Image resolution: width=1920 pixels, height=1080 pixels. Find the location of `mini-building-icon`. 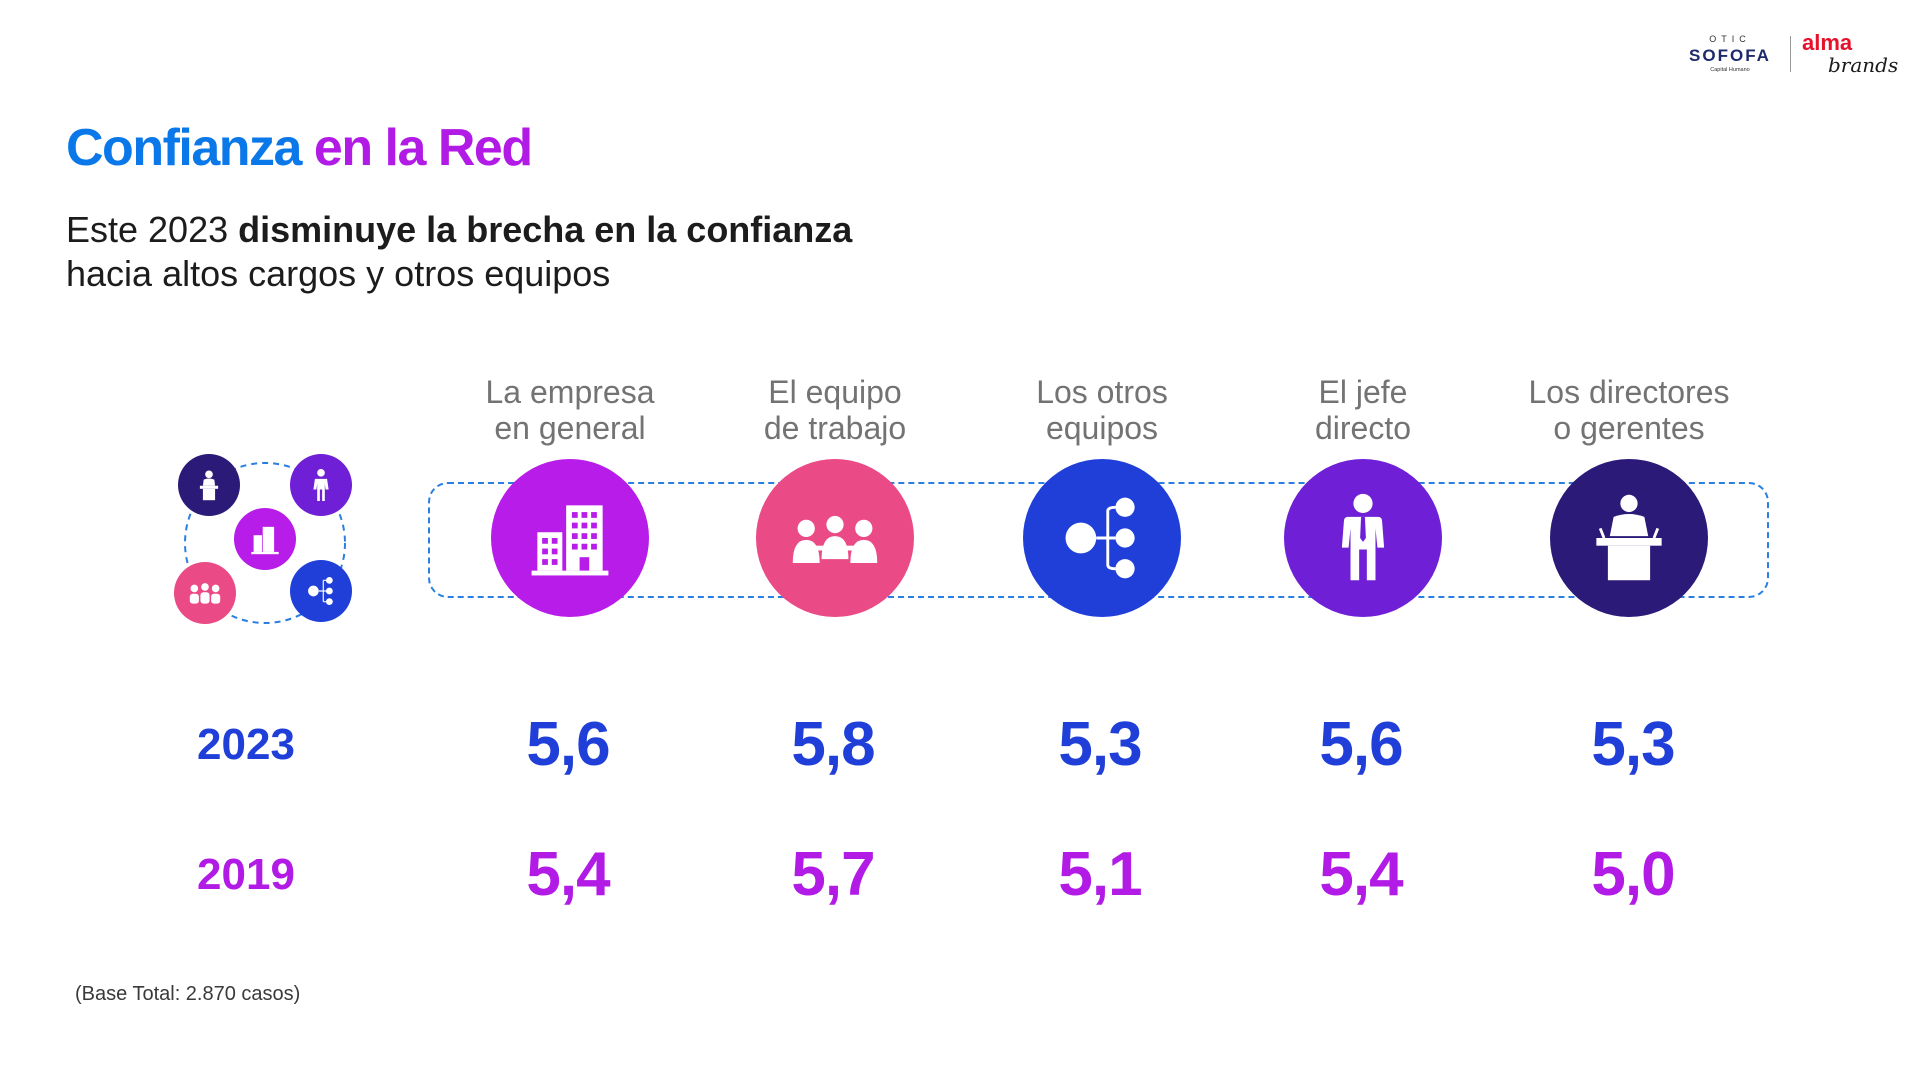

mini-building-icon is located at coordinates (265, 539).